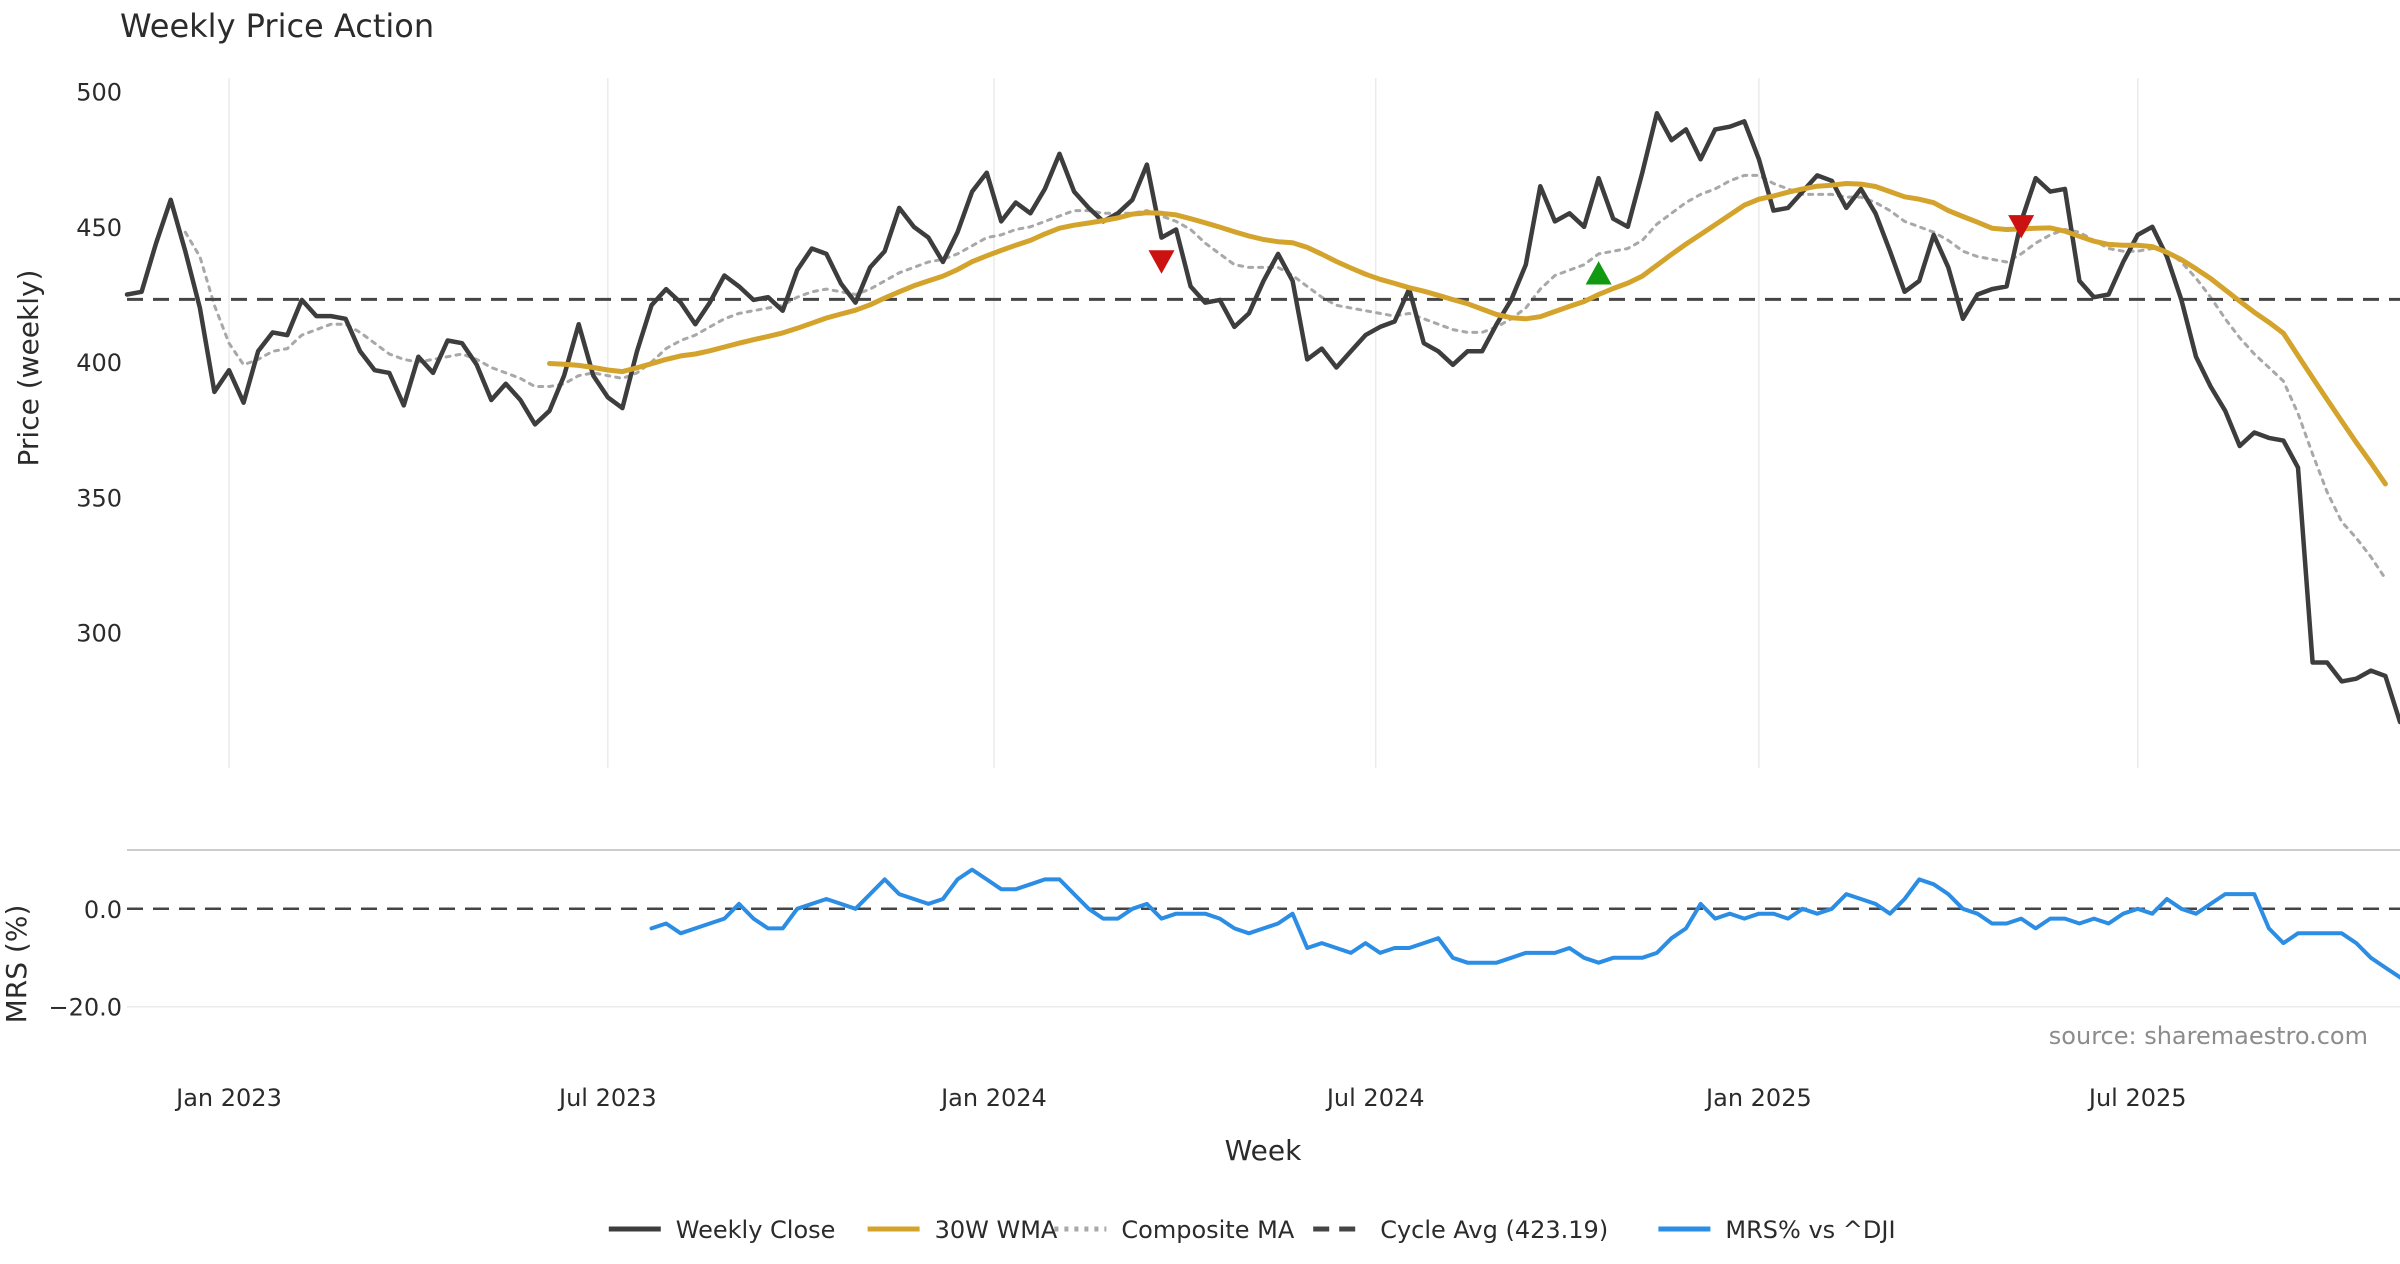 The image size is (2400, 1264). What do you see at coordinates (756, 1230) in the screenshot?
I see `legend-label: Weekly Close` at bounding box center [756, 1230].